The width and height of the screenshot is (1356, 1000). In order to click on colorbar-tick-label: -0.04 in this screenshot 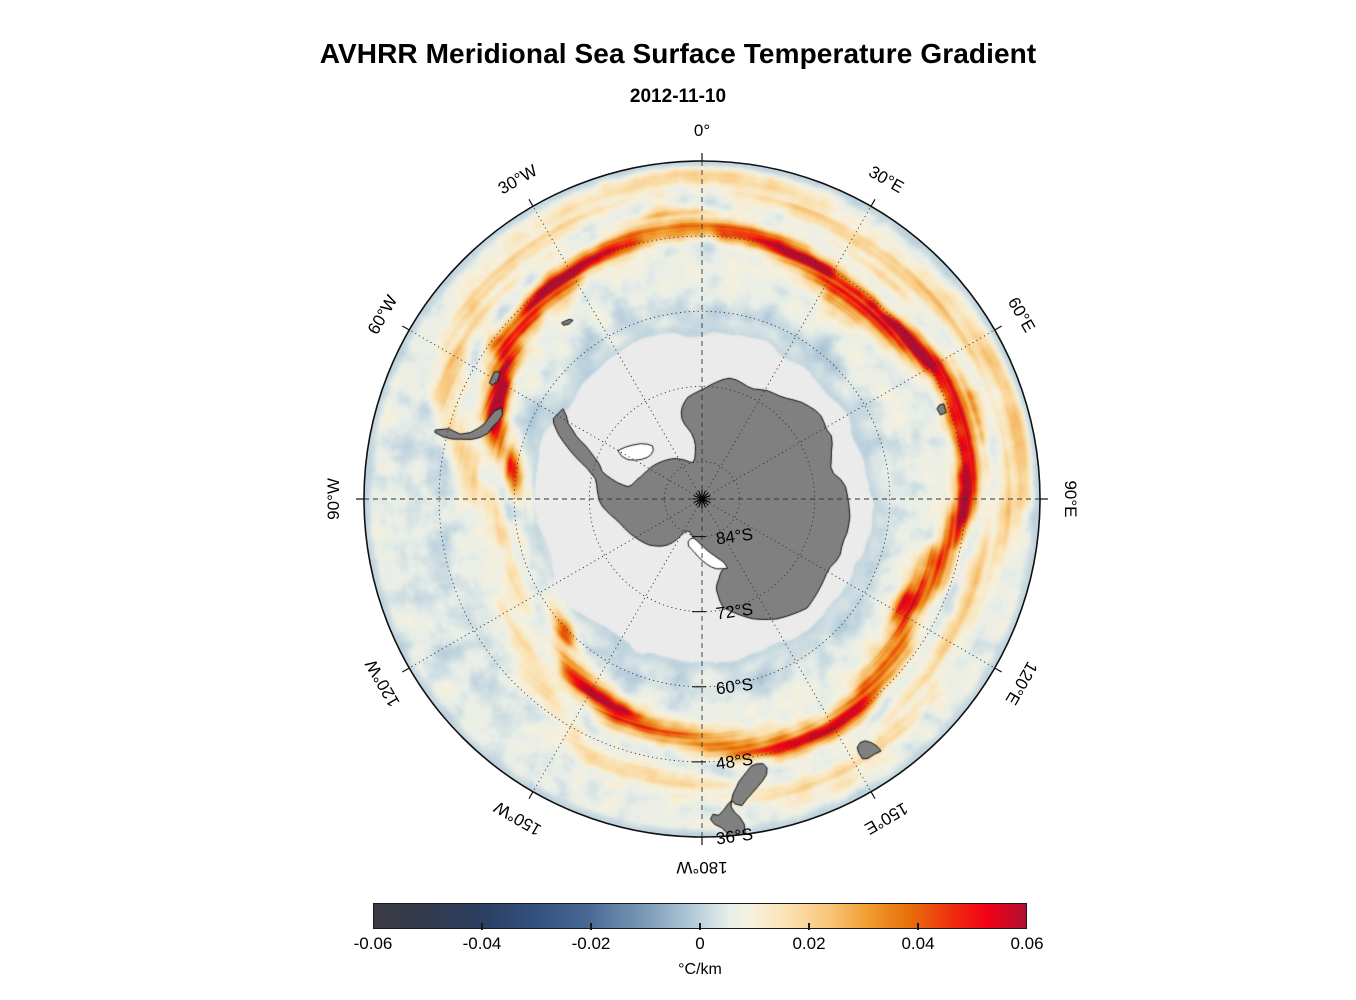, I will do `click(482, 943)`.